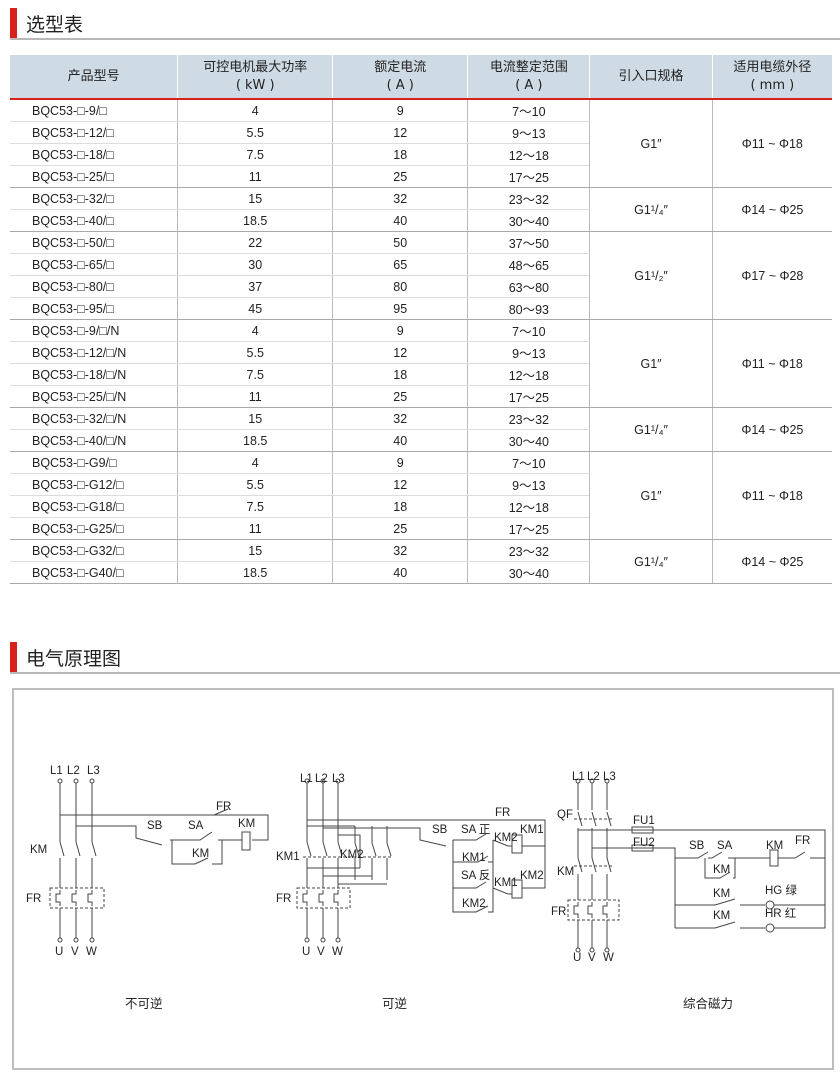 The height and width of the screenshot is (1082, 840). I want to click on header-label: 额定电流, so click(400, 67).